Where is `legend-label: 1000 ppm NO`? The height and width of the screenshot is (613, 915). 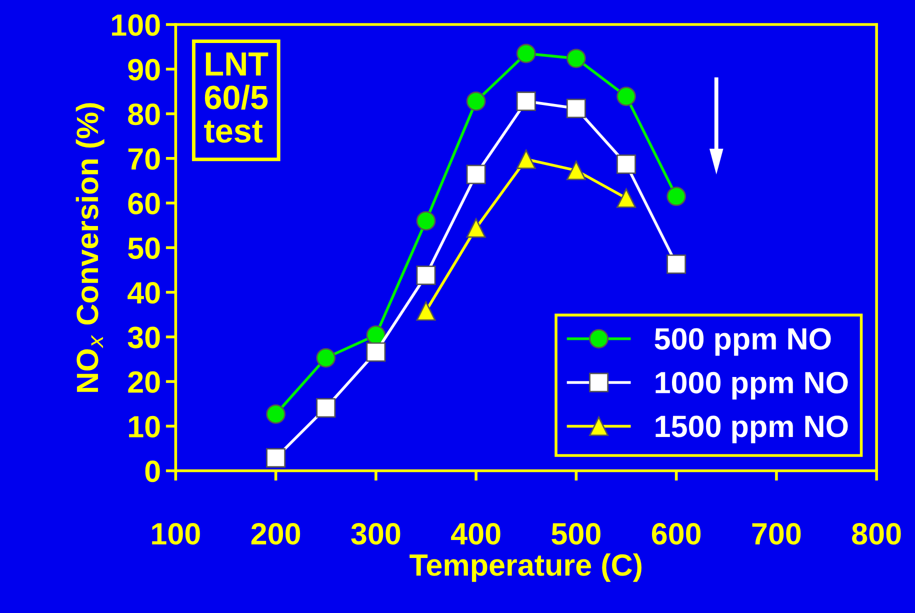
legend-label: 1000 ppm NO is located at coordinates (752, 386).